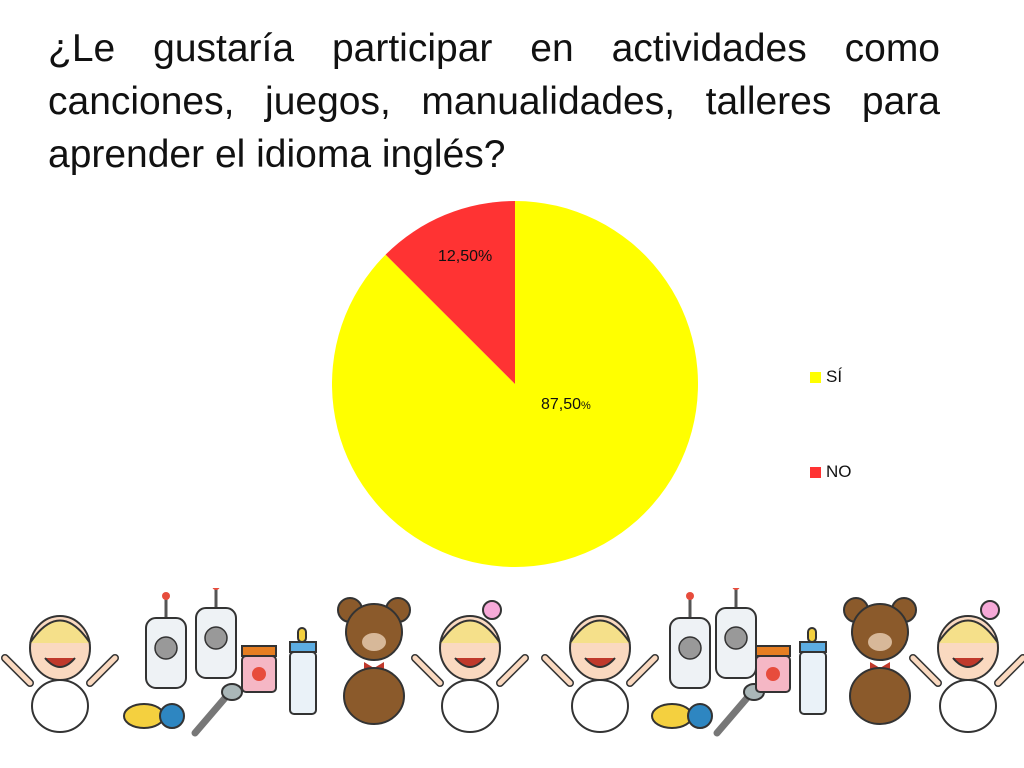 Image resolution: width=1024 pixels, height=768 pixels. I want to click on legend-label-no: NO, so click(839, 471).